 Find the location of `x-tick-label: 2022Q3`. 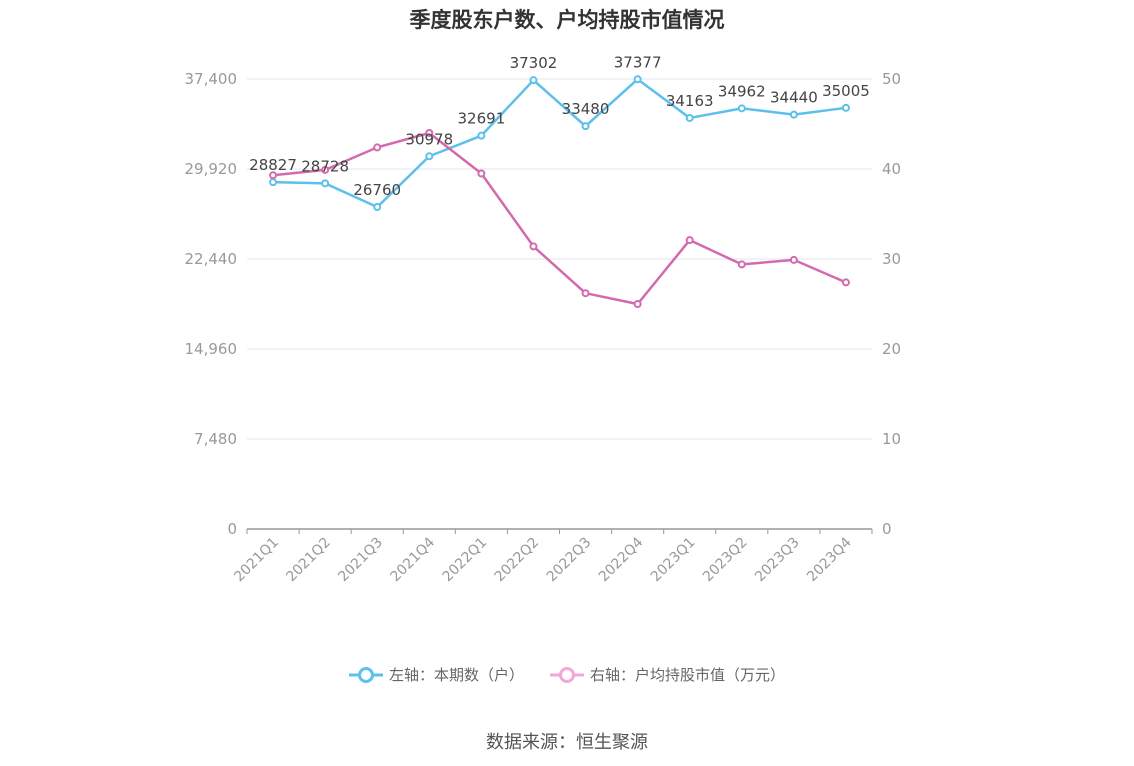

x-tick-label: 2022Q3 is located at coordinates (569, 560).